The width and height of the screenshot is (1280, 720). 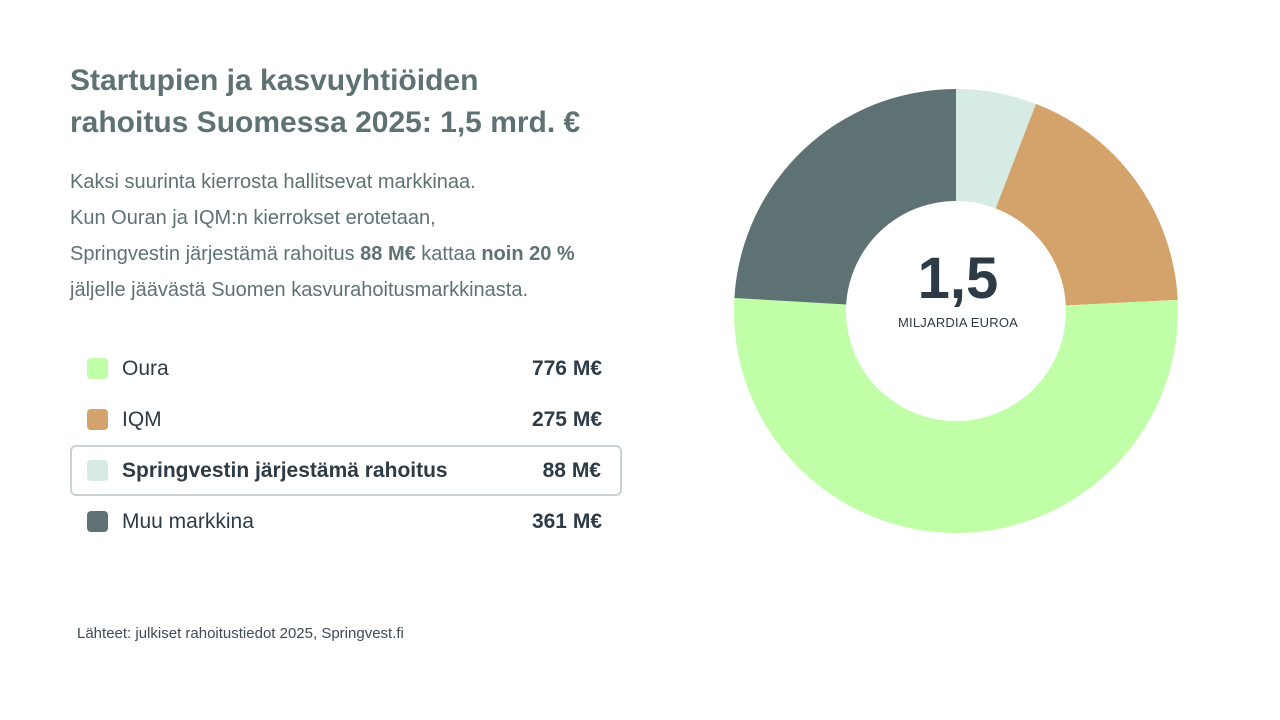 I want to click on legend-swatch-iqm, so click(x=97, y=419).